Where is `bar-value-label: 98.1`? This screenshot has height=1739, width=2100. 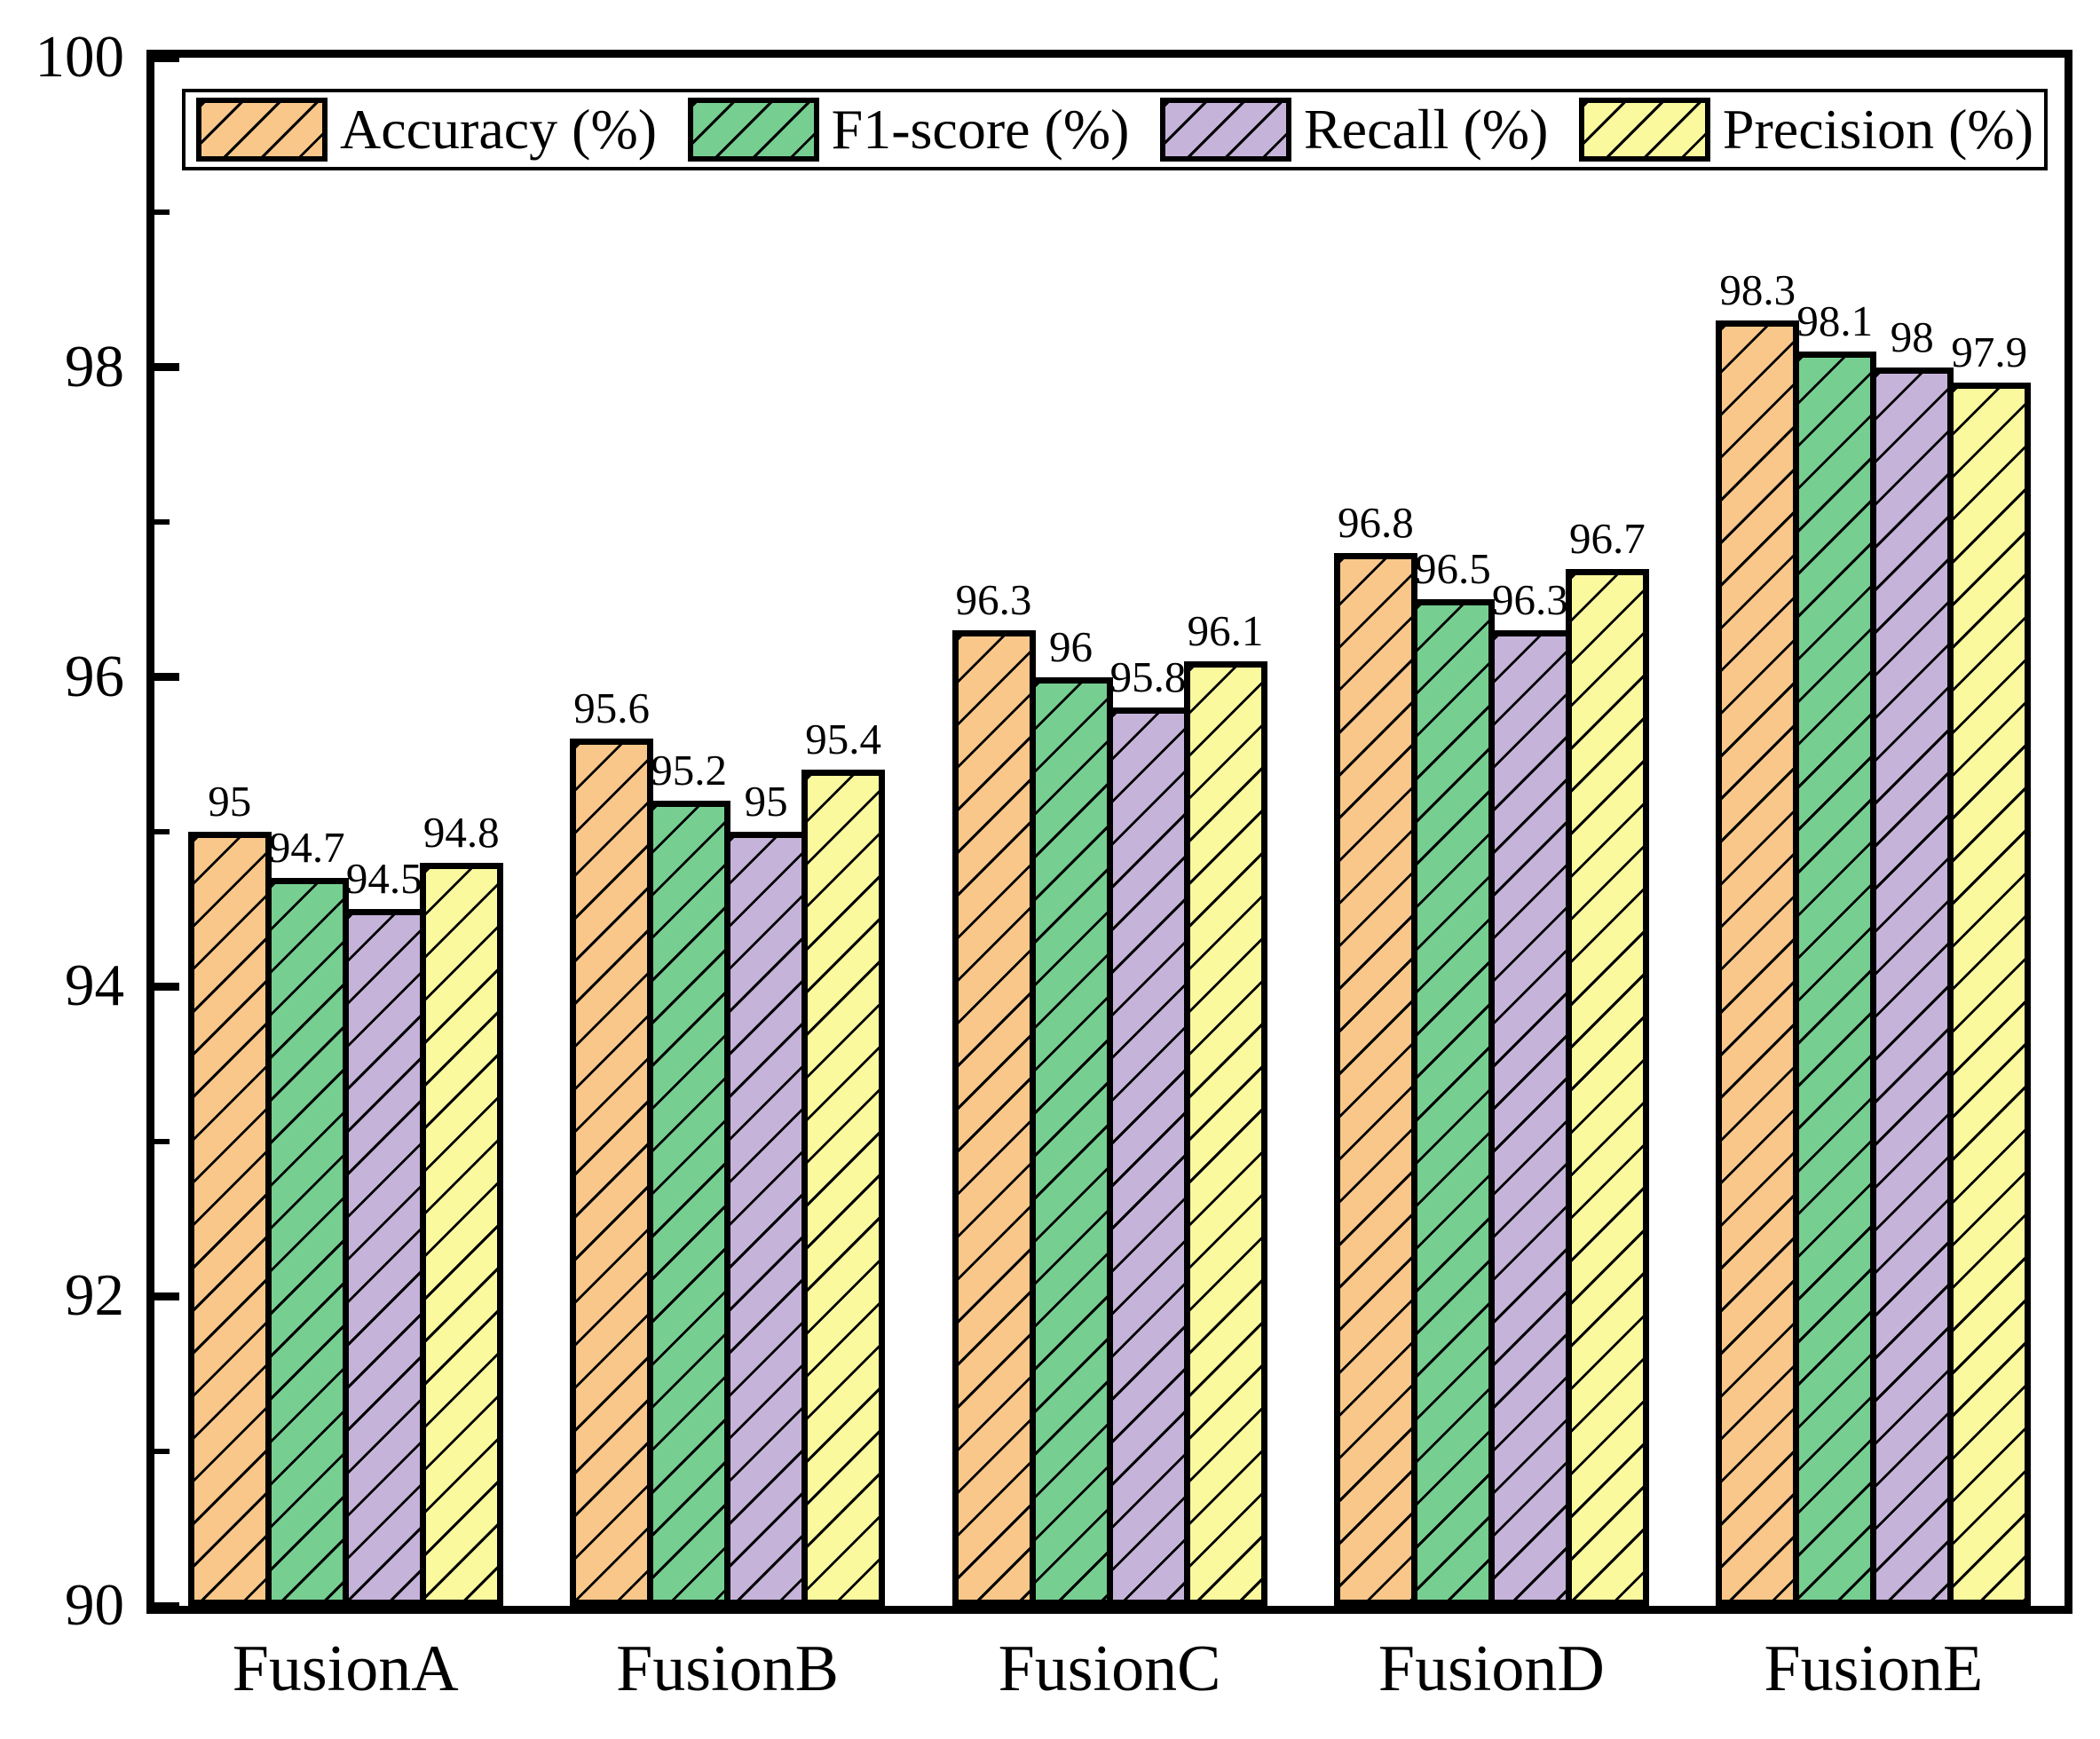
bar-value-label: 98.1 is located at coordinates (1835, 321).